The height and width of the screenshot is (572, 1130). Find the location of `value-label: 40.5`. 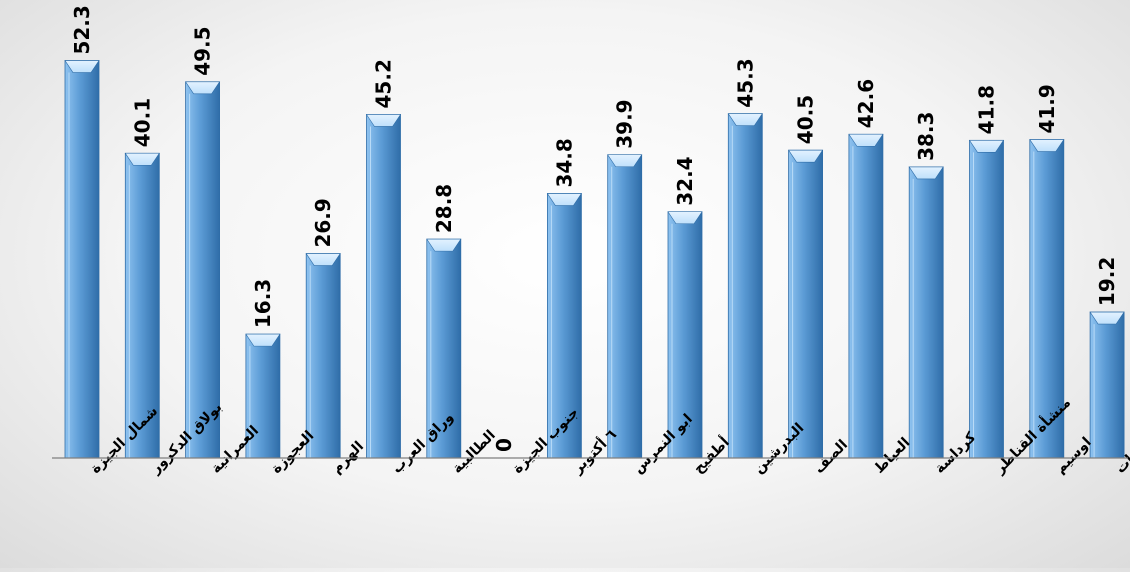

value-label: 40.5 is located at coordinates (806, 119).